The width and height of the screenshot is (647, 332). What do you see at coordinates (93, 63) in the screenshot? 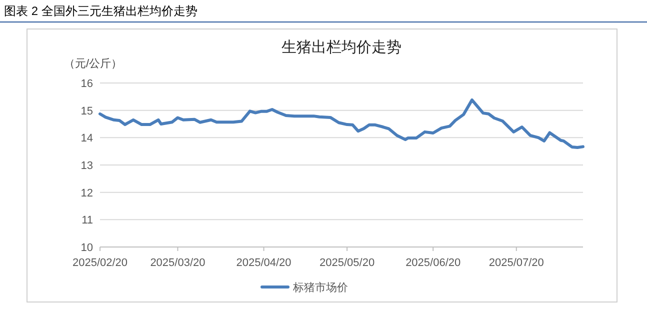
I see `y-axis-title: （元/公斤）` at bounding box center [93, 63].